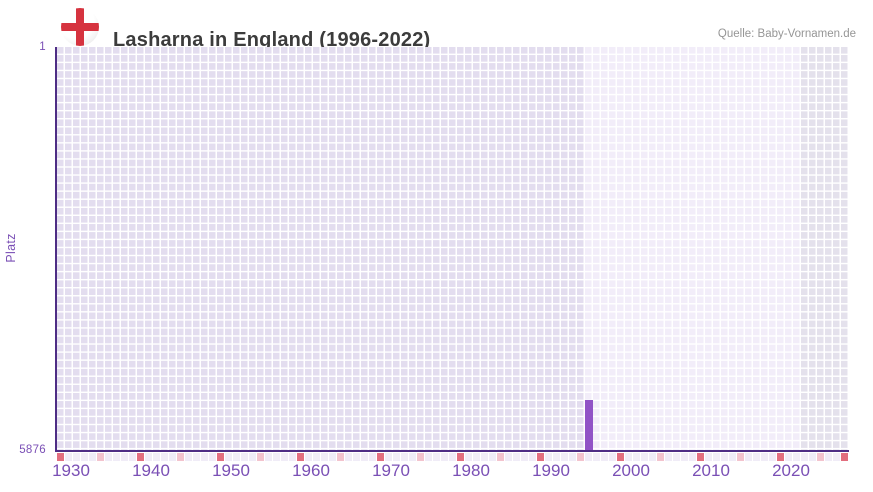  Describe the element at coordinates (180, 457) in the screenshot. I see `x-tick-1945` at that location.